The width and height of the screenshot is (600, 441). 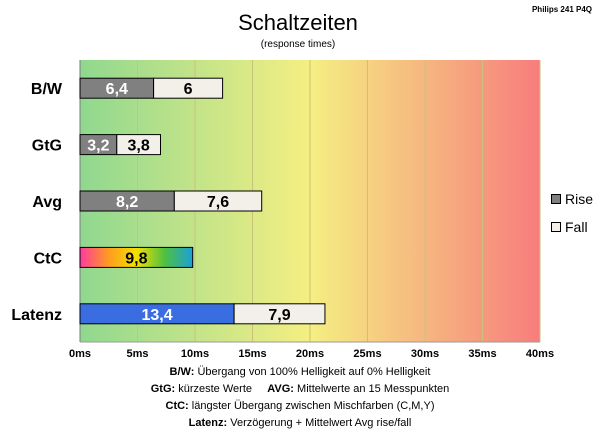 What do you see at coordinates (213, 389) in the screenshot?
I see `note-gtg-text: kürzeste Werte` at bounding box center [213, 389].